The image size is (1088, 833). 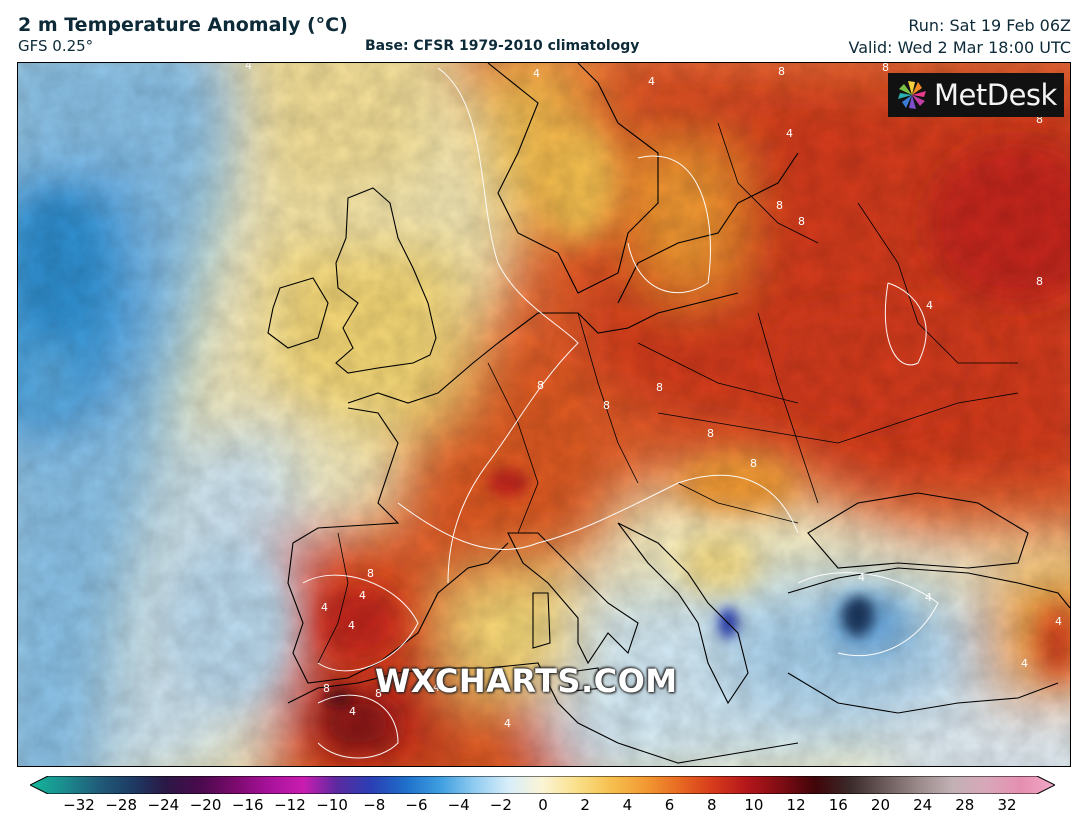 I want to click on colorbar-tick-label: −12, so click(x=290, y=805).